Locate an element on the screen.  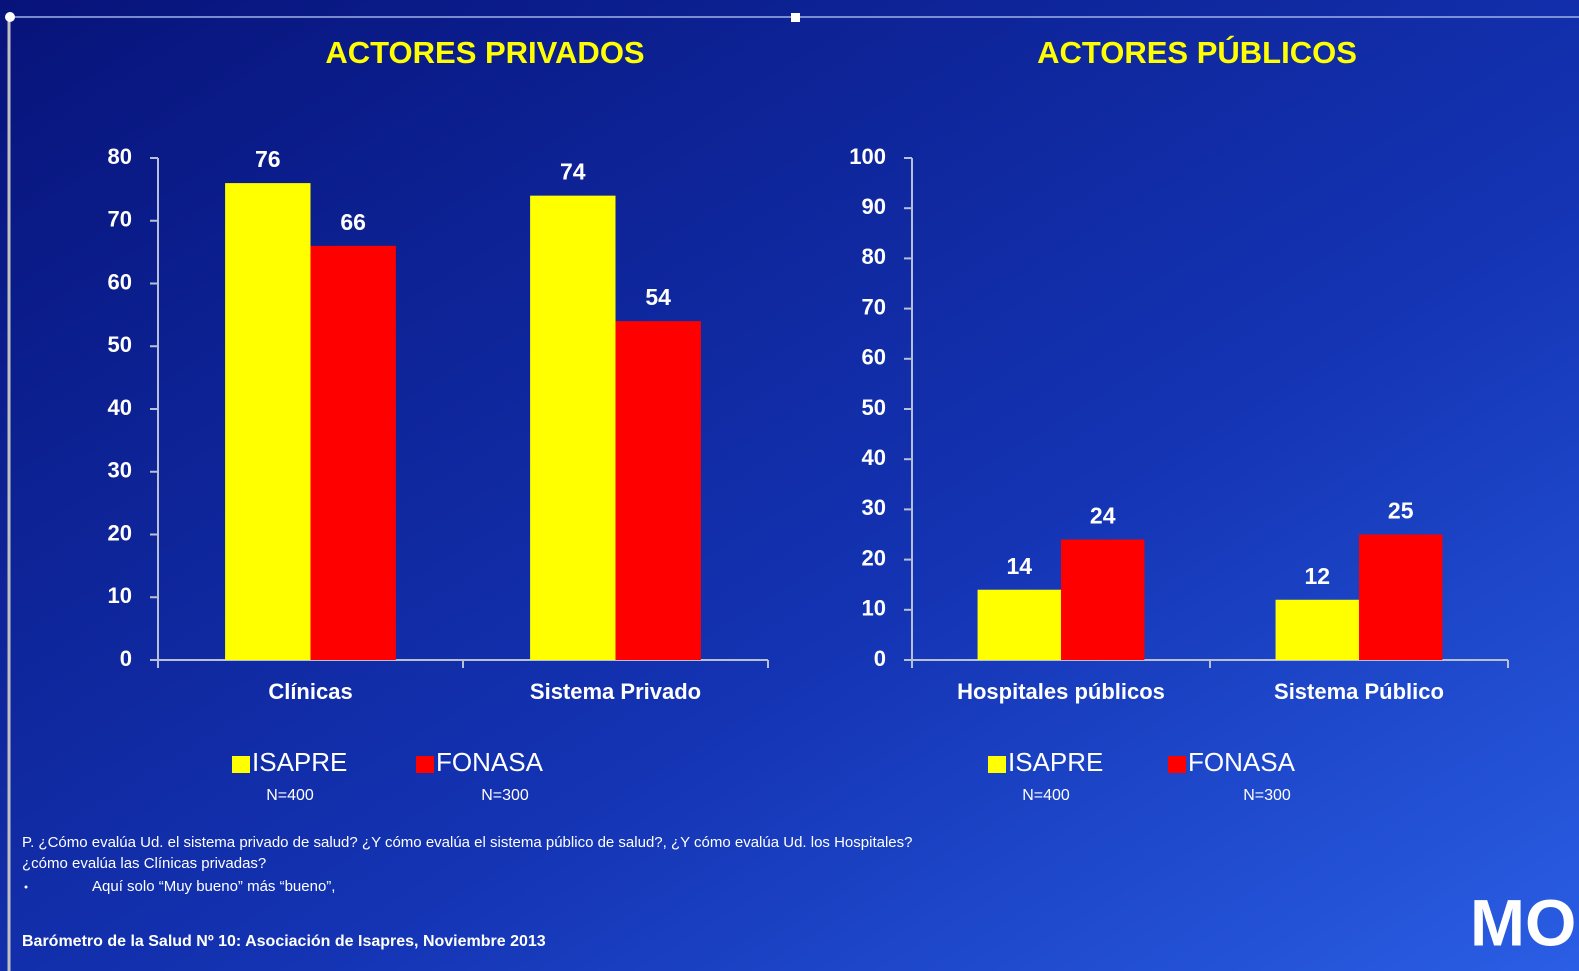
data-label: 24 is located at coordinates (1103, 516).